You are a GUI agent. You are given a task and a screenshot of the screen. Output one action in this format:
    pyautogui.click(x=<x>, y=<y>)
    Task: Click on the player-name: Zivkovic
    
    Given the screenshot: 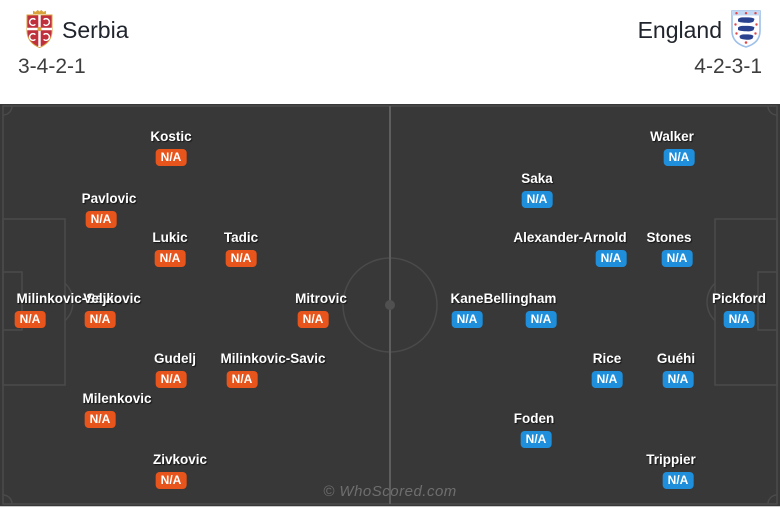 What is the action you would take?
    pyautogui.click(x=180, y=459)
    